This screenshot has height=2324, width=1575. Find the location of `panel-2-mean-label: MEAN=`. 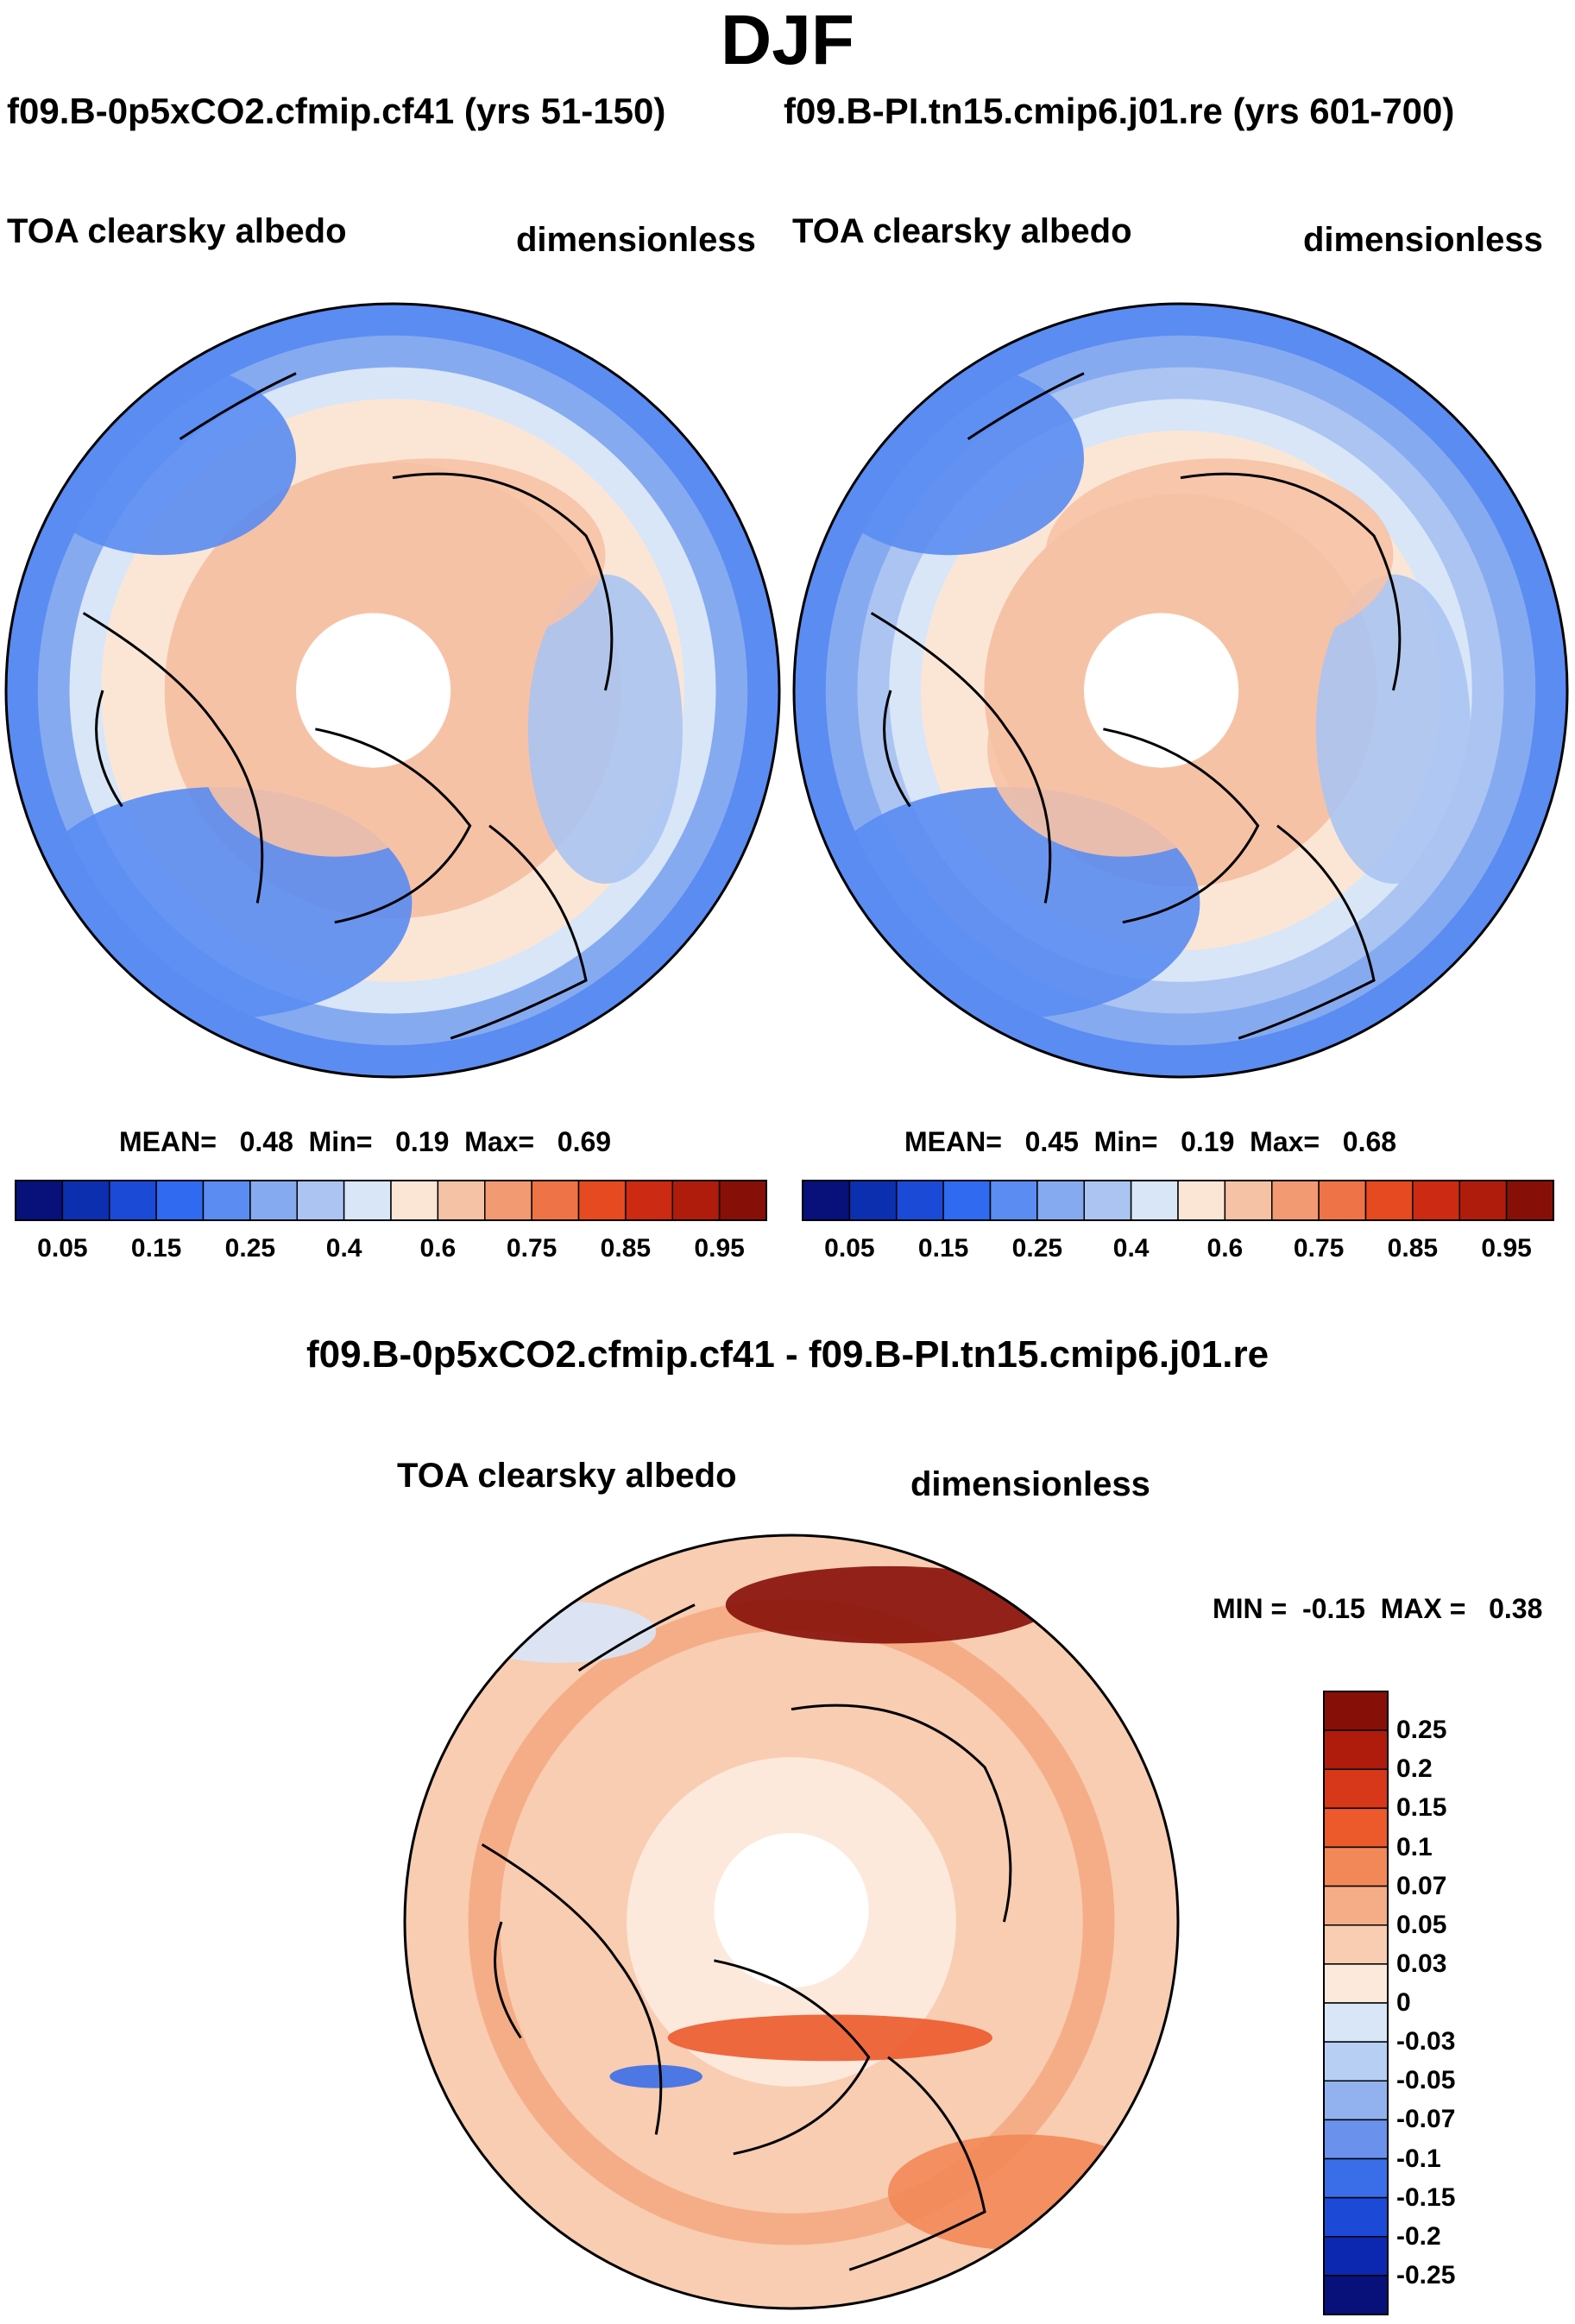

panel-2-mean-label: MEAN= is located at coordinates (953, 1141).